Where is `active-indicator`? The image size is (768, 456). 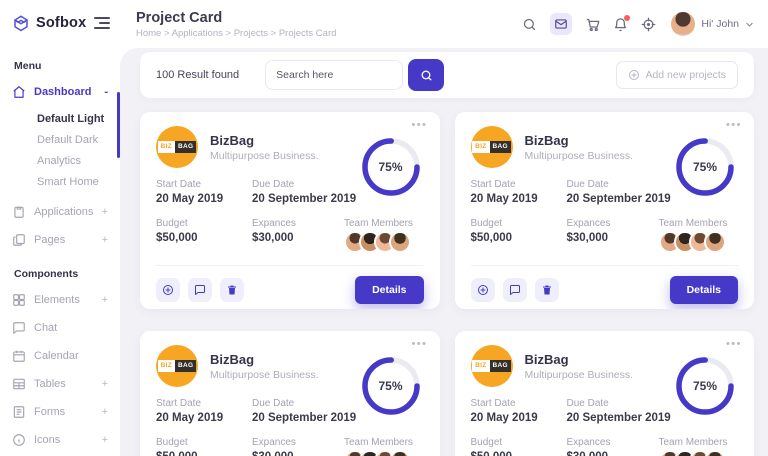 active-indicator is located at coordinates (118, 125).